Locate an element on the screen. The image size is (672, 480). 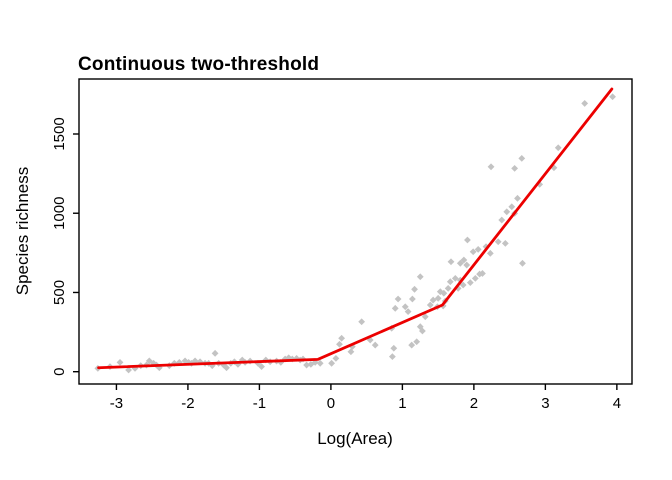
x-tick-label: 4 is located at coordinates (617, 403).